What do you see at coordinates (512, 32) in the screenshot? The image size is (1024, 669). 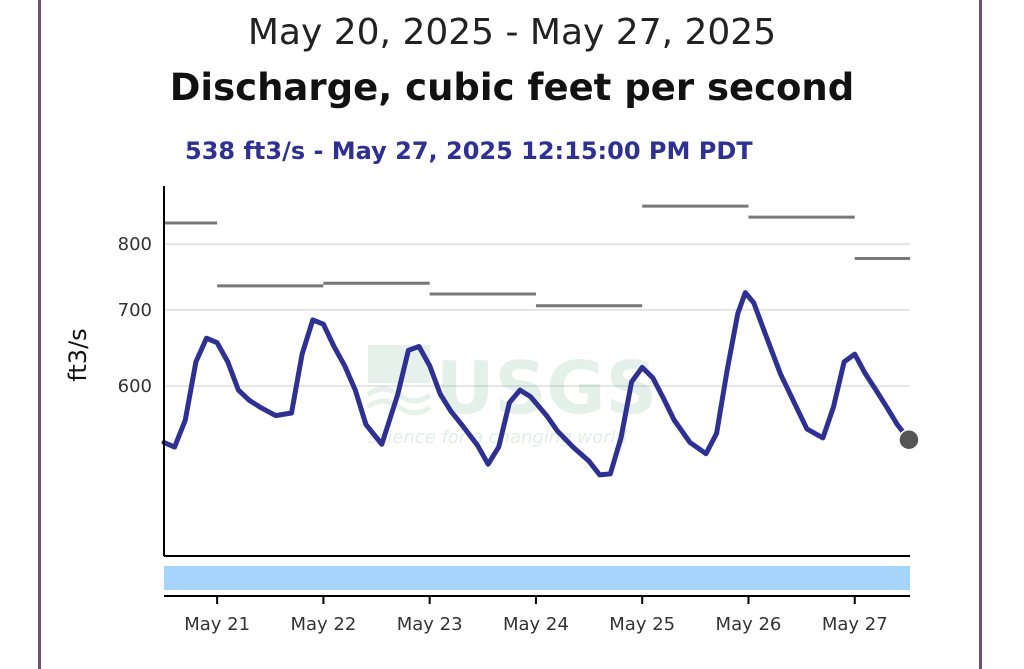 I see `date-range-title: May 20, 2025 - May 27, 2025` at bounding box center [512, 32].